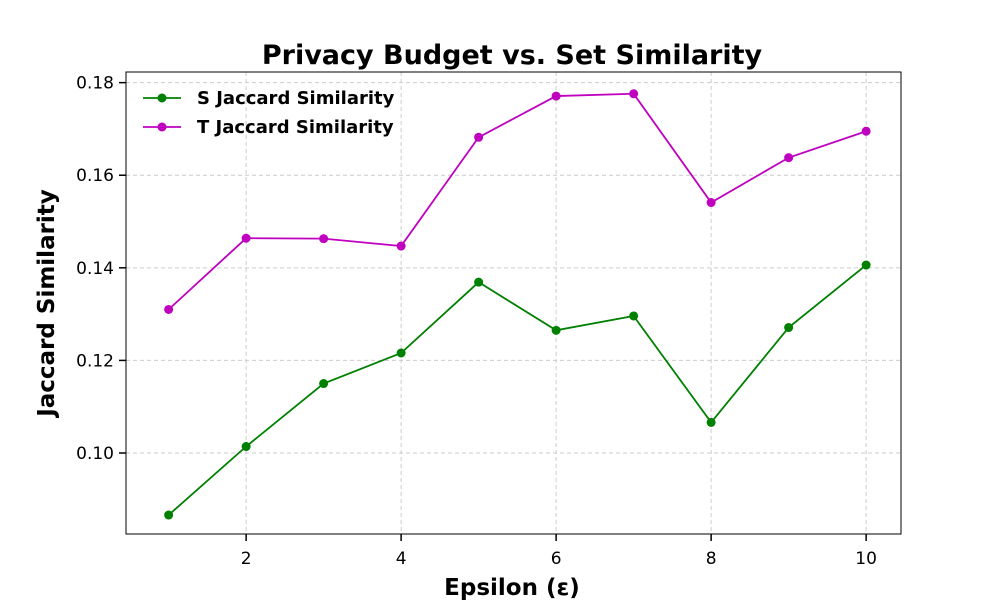  Describe the element at coordinates (95, 361) in the screenshot. I see `y-tick-label: 0.12` at that location.